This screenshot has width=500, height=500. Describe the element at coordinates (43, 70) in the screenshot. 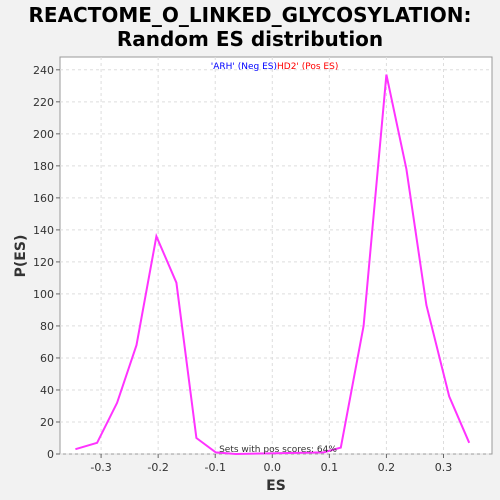

I see `y-tick-label: 240` at that location.